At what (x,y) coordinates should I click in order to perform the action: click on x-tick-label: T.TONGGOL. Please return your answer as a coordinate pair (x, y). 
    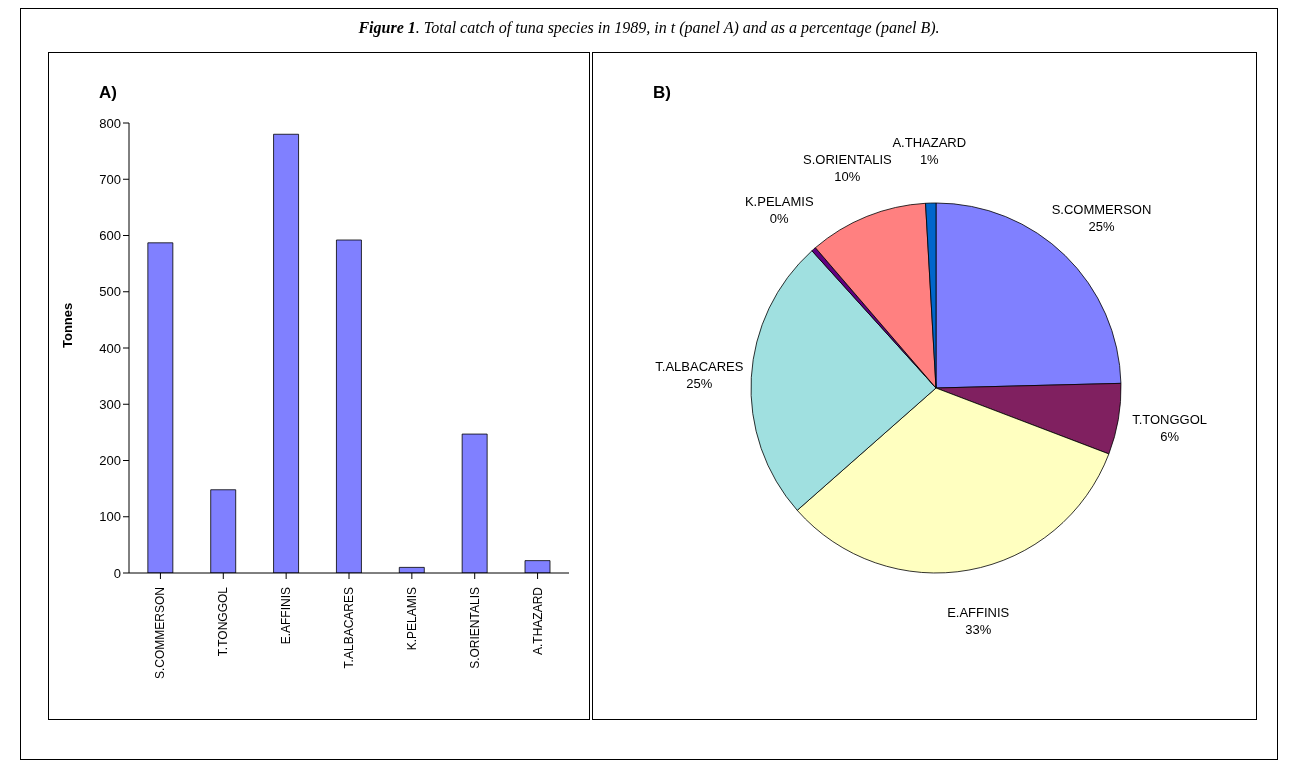
    Looking at the image, I should click on (223, 621).